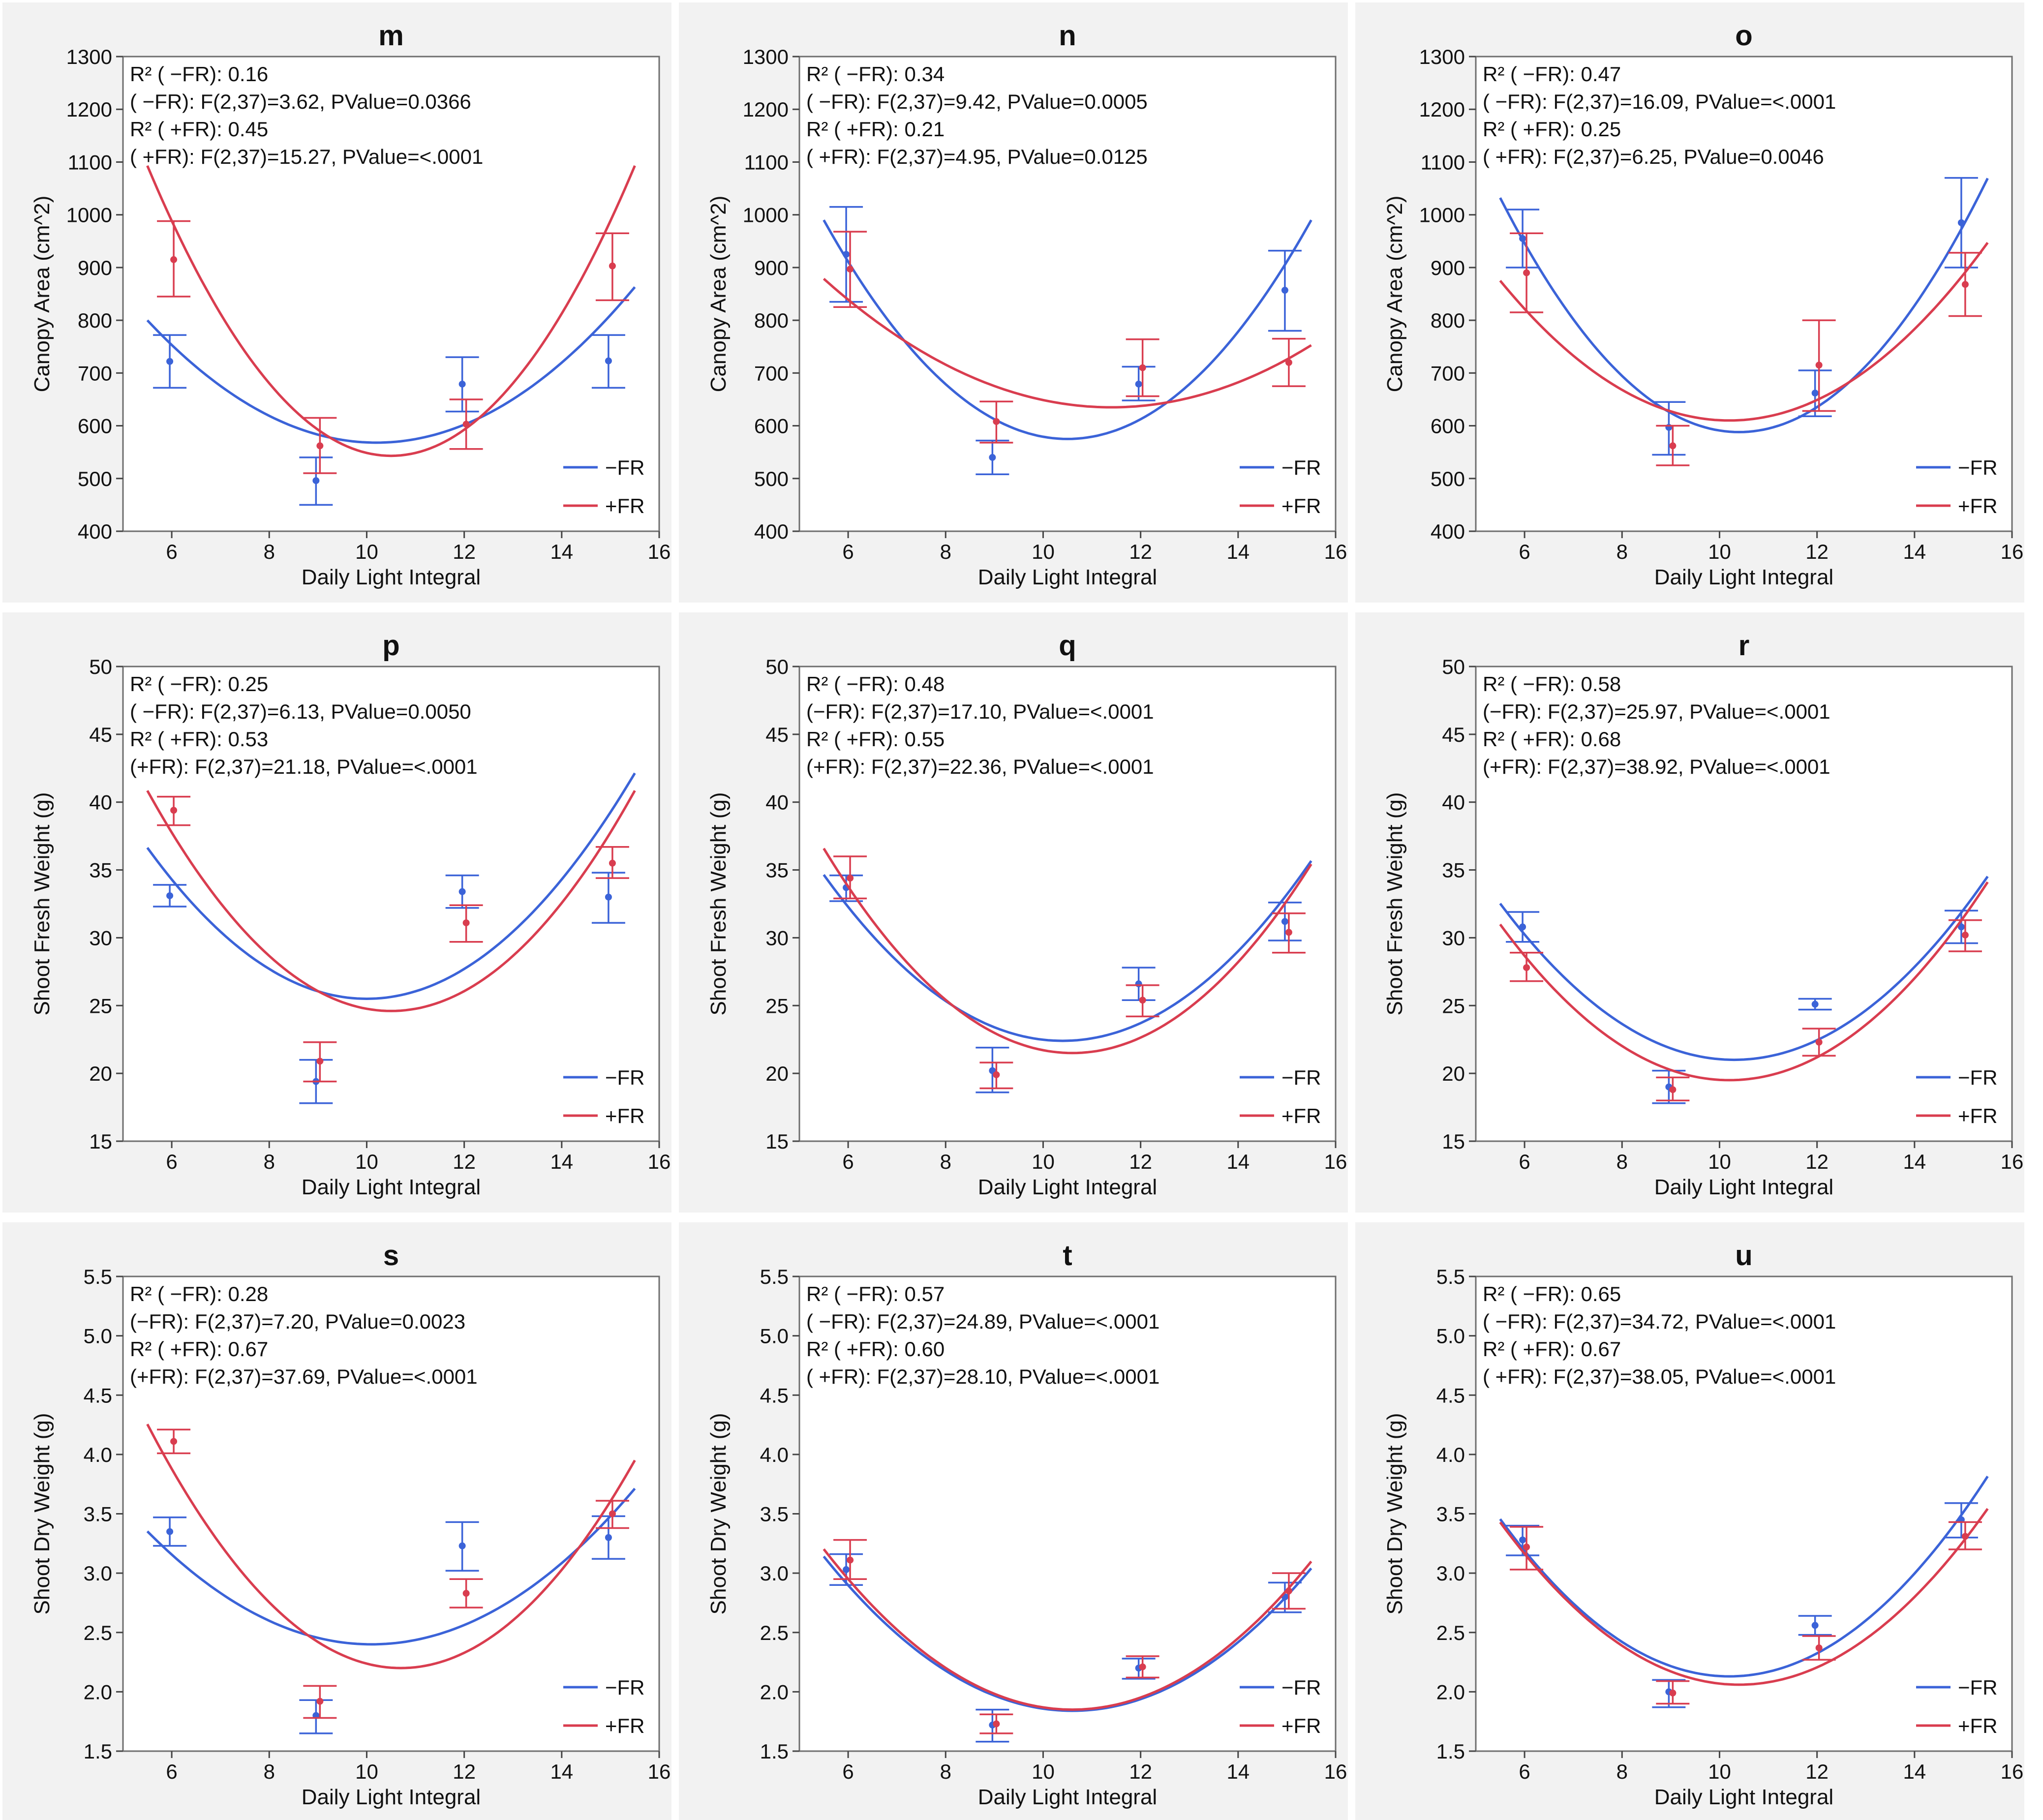 The image size is (2043, 1820). I want to click on stat-line: R² ( −FR): 0.34, so click(876, 74).